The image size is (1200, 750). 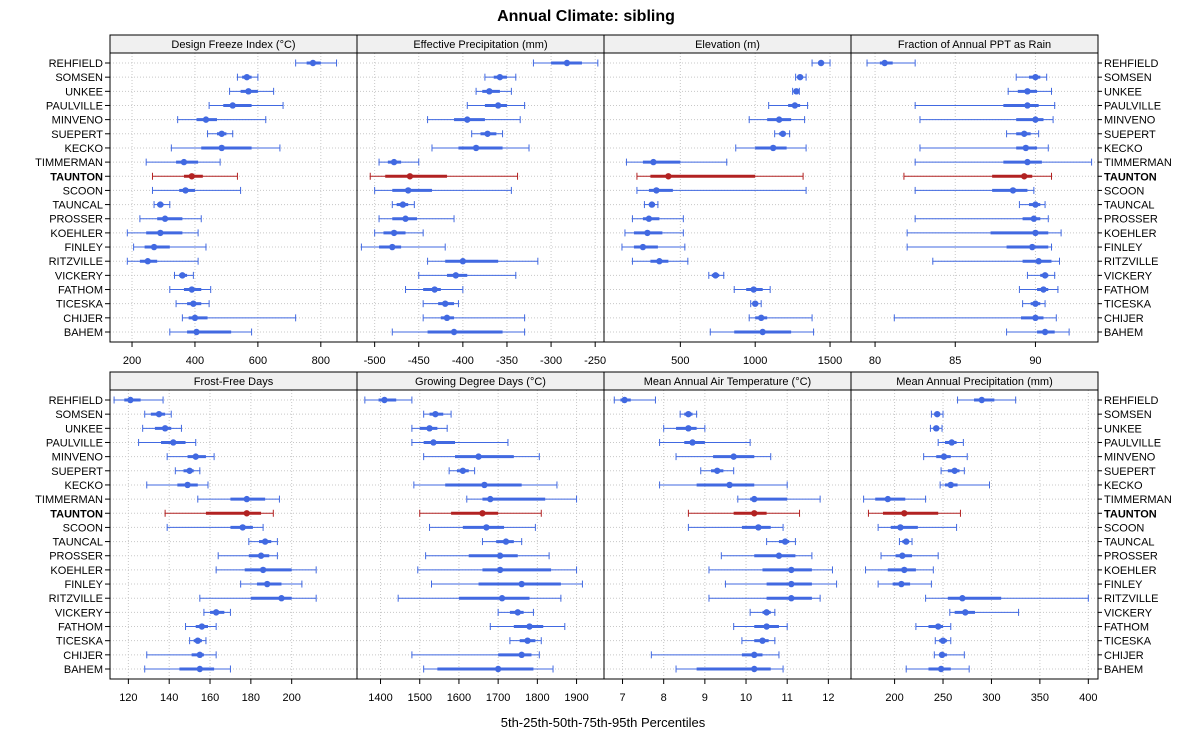 What do you see at coordinates (828, 698) in the screenshot?
I see `x-tick-label: 12` at bounding box center [828, 698].